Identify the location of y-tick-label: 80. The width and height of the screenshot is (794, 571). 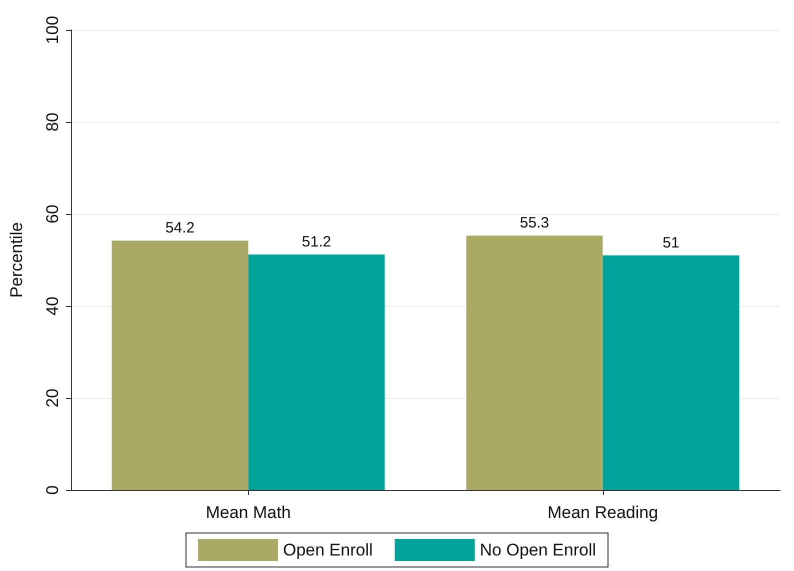
(52, 122).